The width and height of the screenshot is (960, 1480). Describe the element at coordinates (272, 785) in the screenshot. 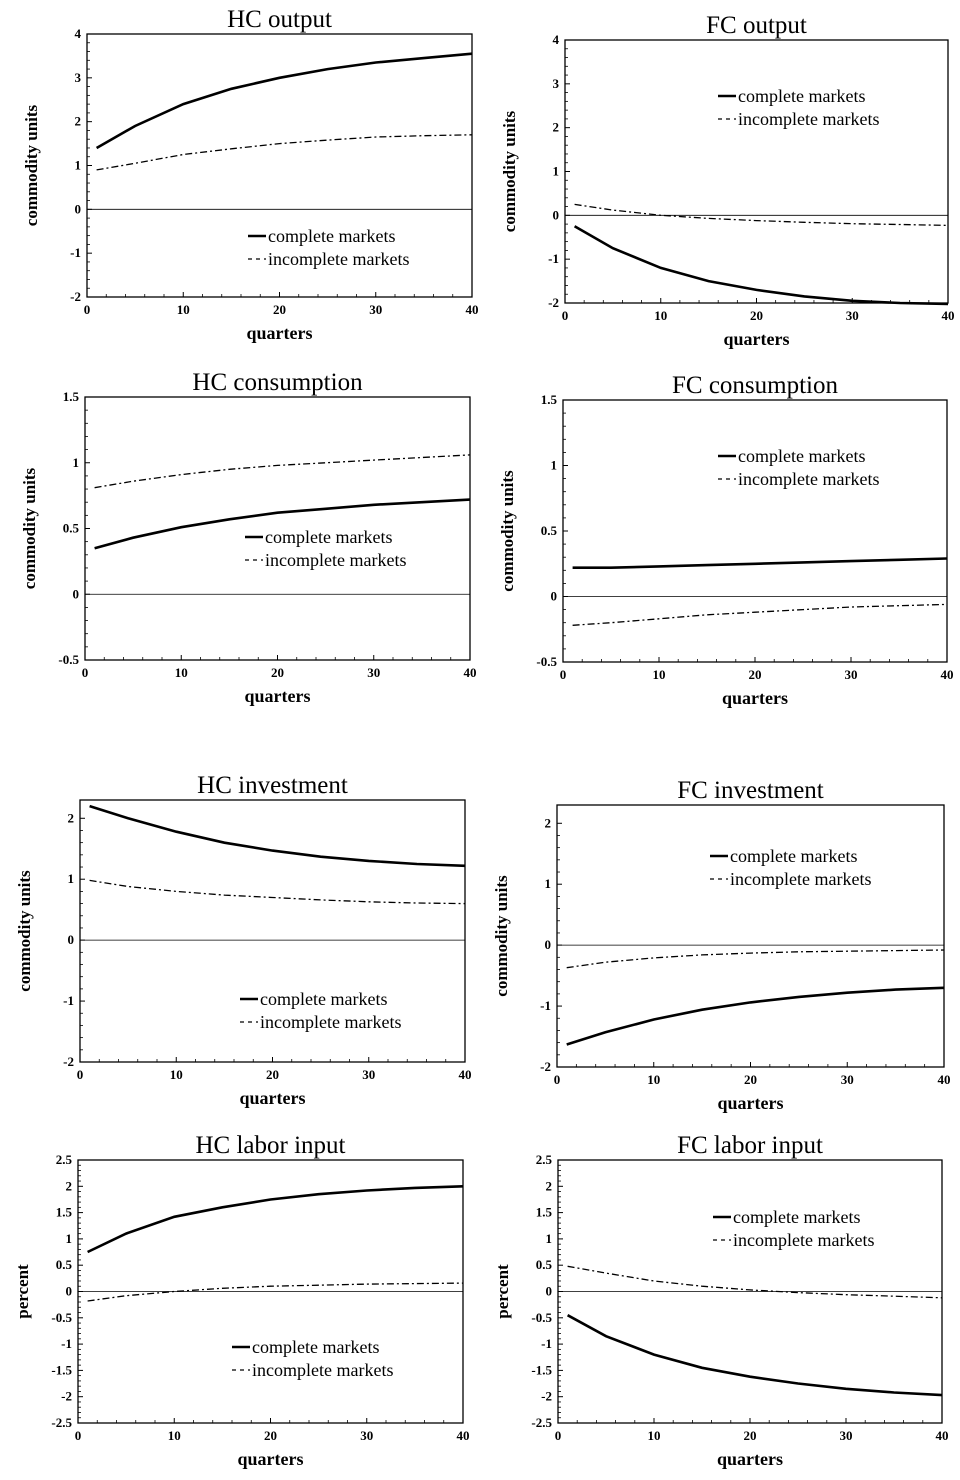

I see `panel-title: HC investment` at that location.